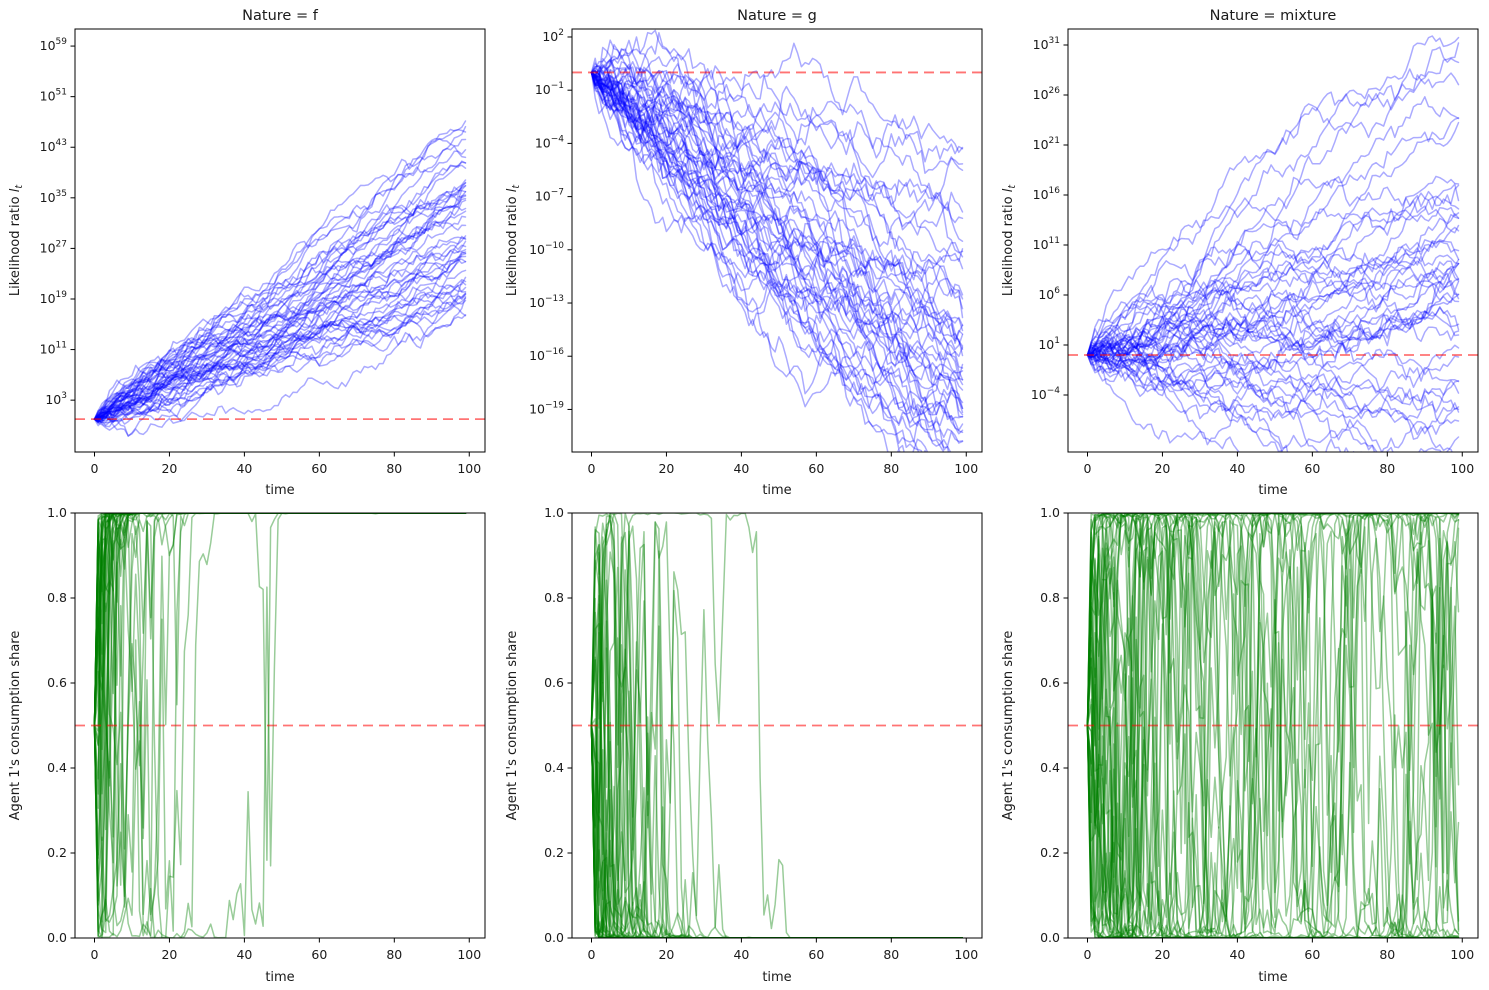 This screenshot has width=1489, height=990. I want to click on x-tick-label: 80, so click(1387, 954).